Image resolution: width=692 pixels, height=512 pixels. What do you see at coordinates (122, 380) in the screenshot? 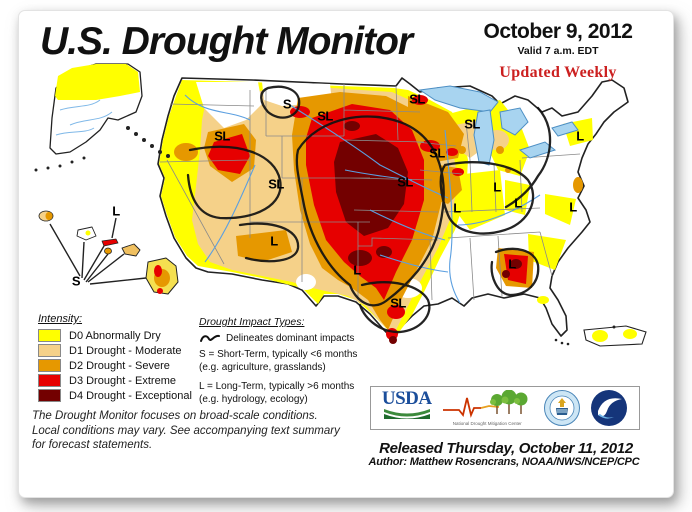
I see `legend-label-d3: D3 Drought - Extreme` at bounding box center [122, 380].